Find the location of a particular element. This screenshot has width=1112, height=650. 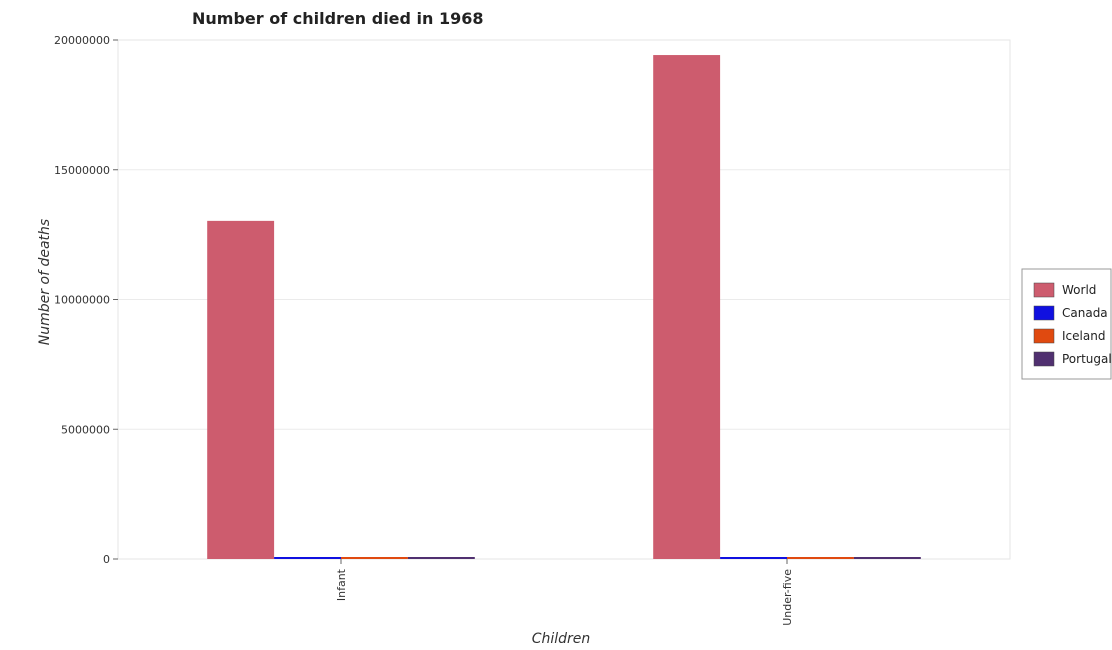

legend-swatch-portugal is located at coordinates (1044, 359).